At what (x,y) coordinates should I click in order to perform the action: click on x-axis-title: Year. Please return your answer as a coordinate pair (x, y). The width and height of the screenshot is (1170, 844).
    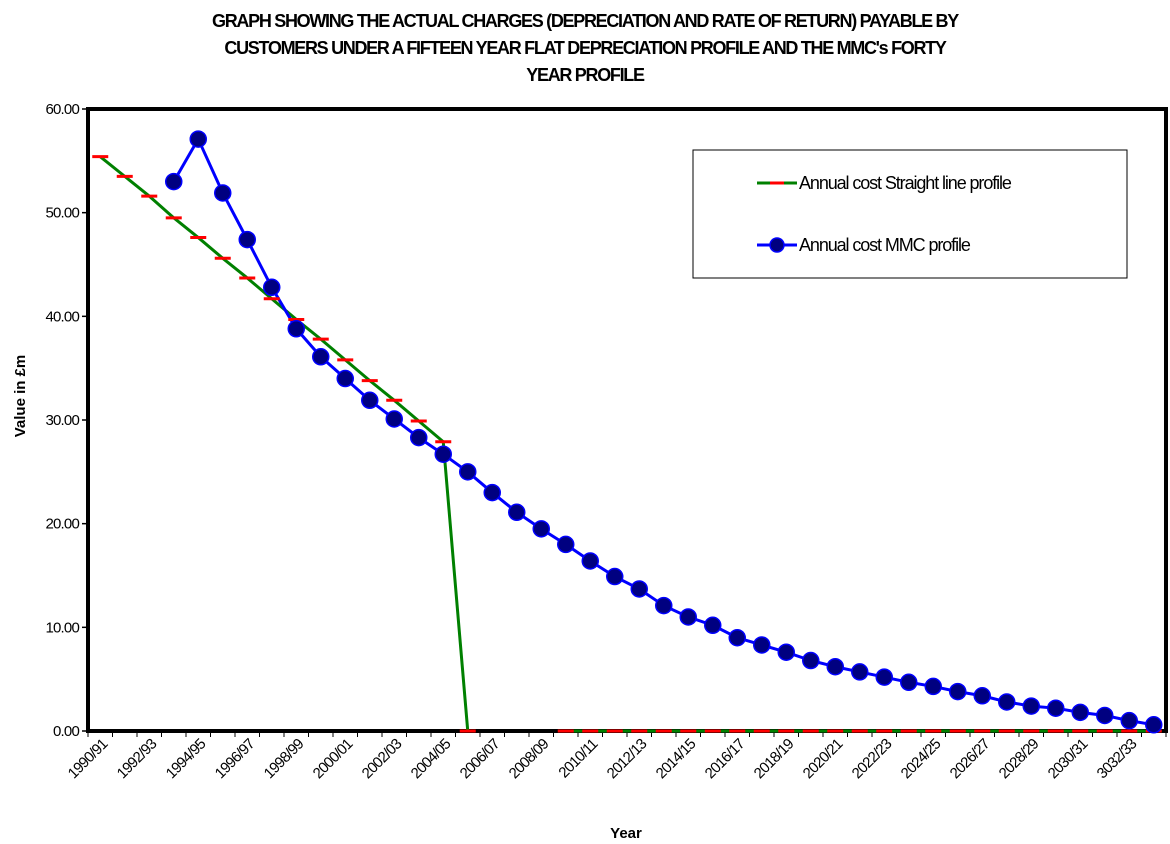
    Looking at the image, I should click on (626, 833).